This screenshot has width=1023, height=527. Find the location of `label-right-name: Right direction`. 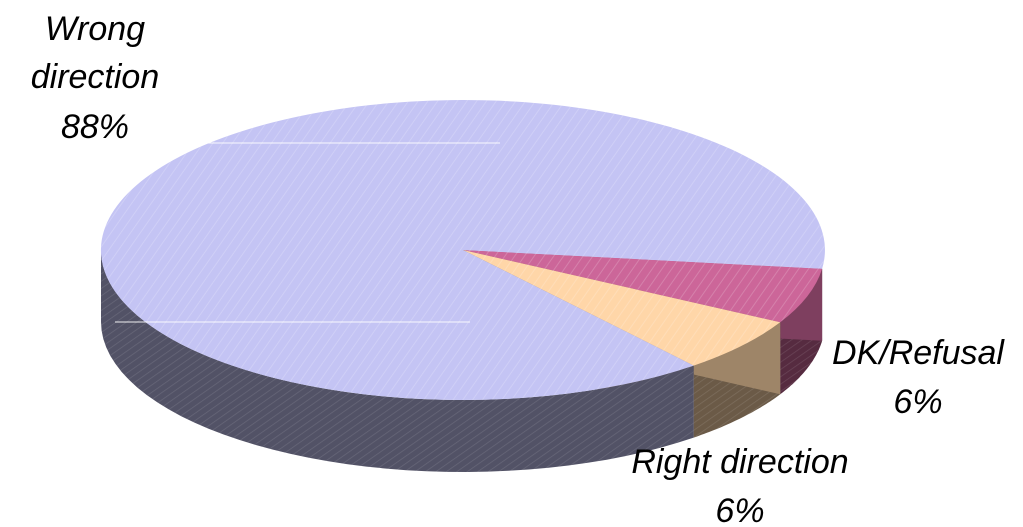

label-right-name: Right direction is located at coordinates (739, 462).